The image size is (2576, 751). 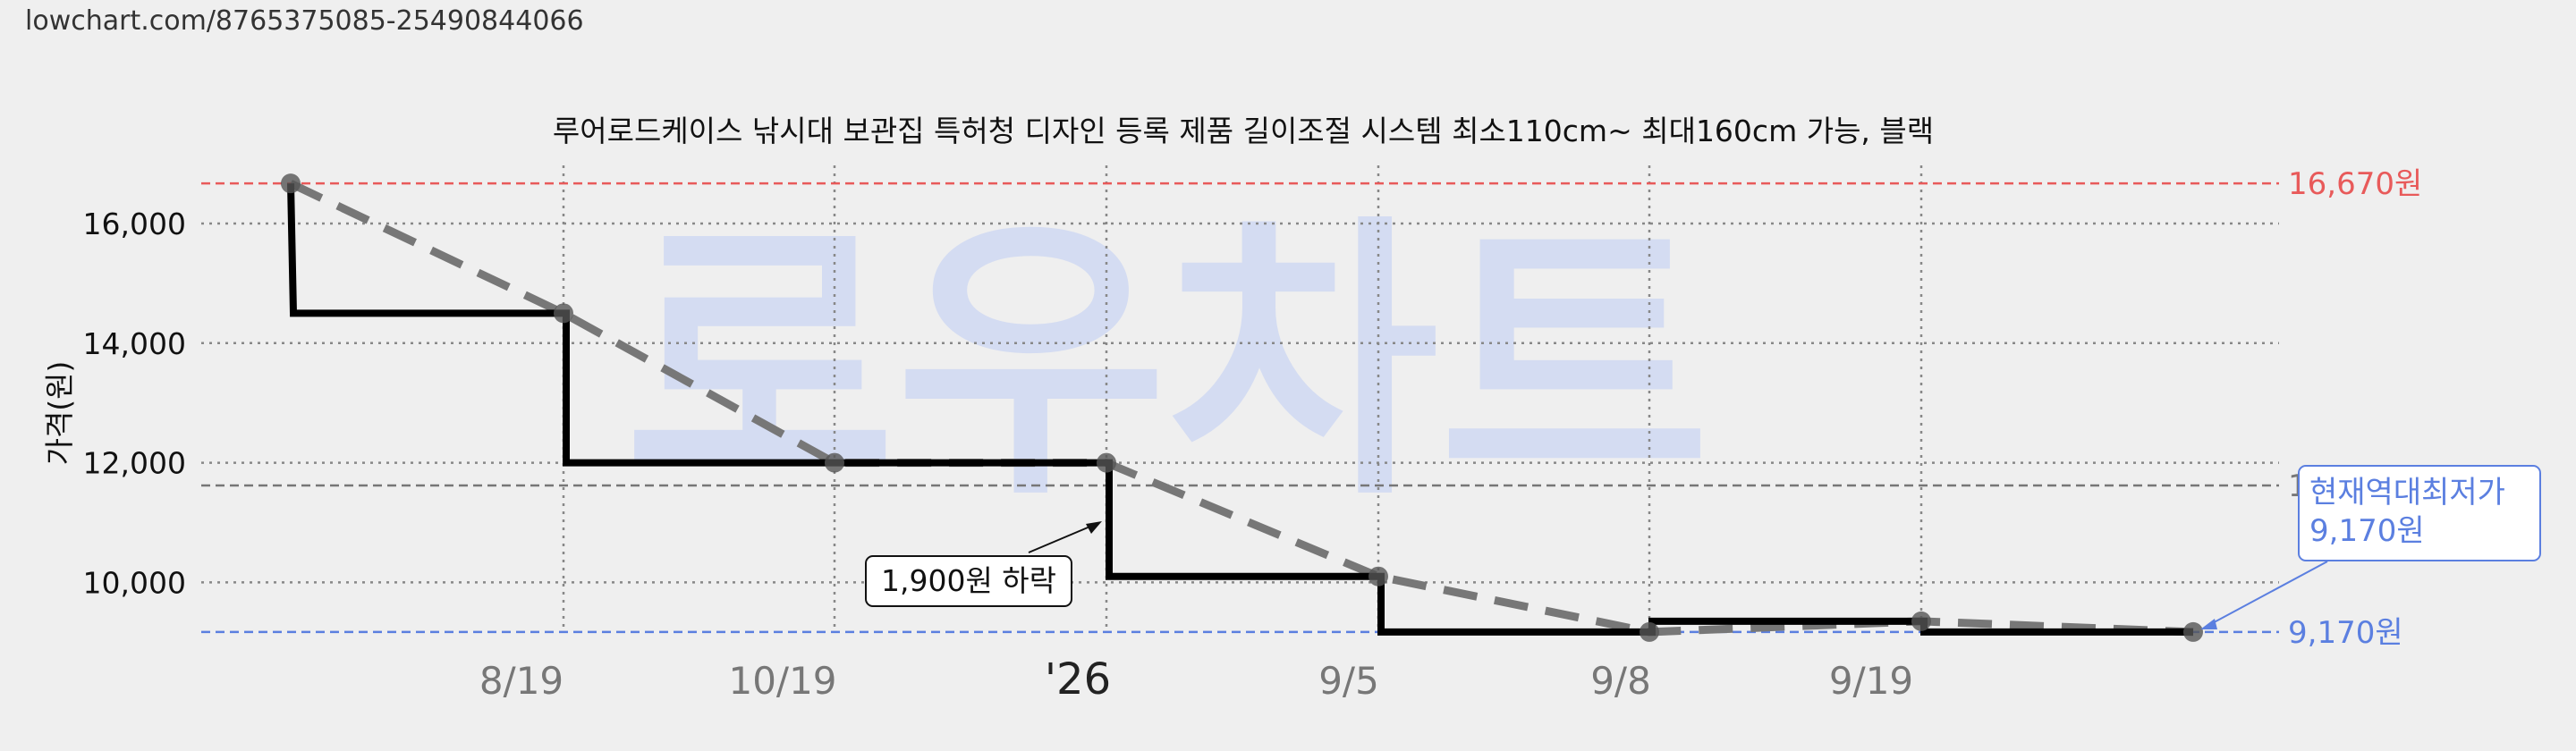 I want to click on y-tick-label: 14,000, so click(x=134, y=344).